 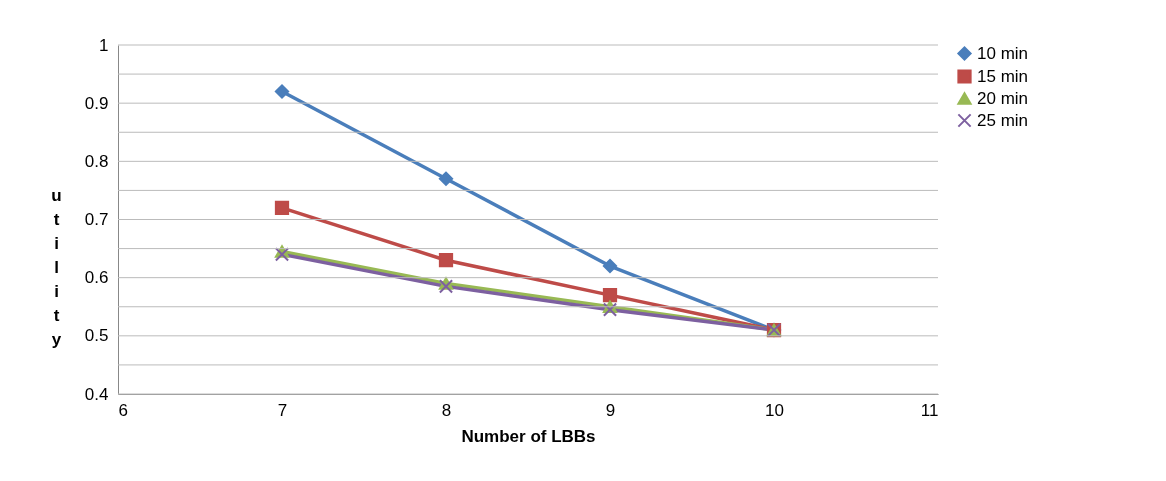 What do you see at coordinates (1003, 53) in the screenshot?
I see `legend-label: 10 min` at bounding box center [1003, 53].